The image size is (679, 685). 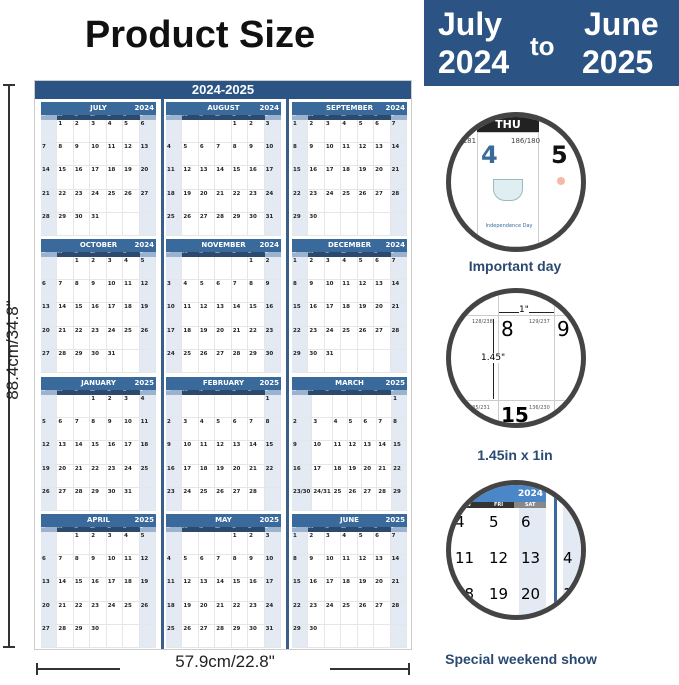 What do you see at coordinates (174, 430) in the screenshot?
I see `day-cell: 2` at bounding box center [174, 430].